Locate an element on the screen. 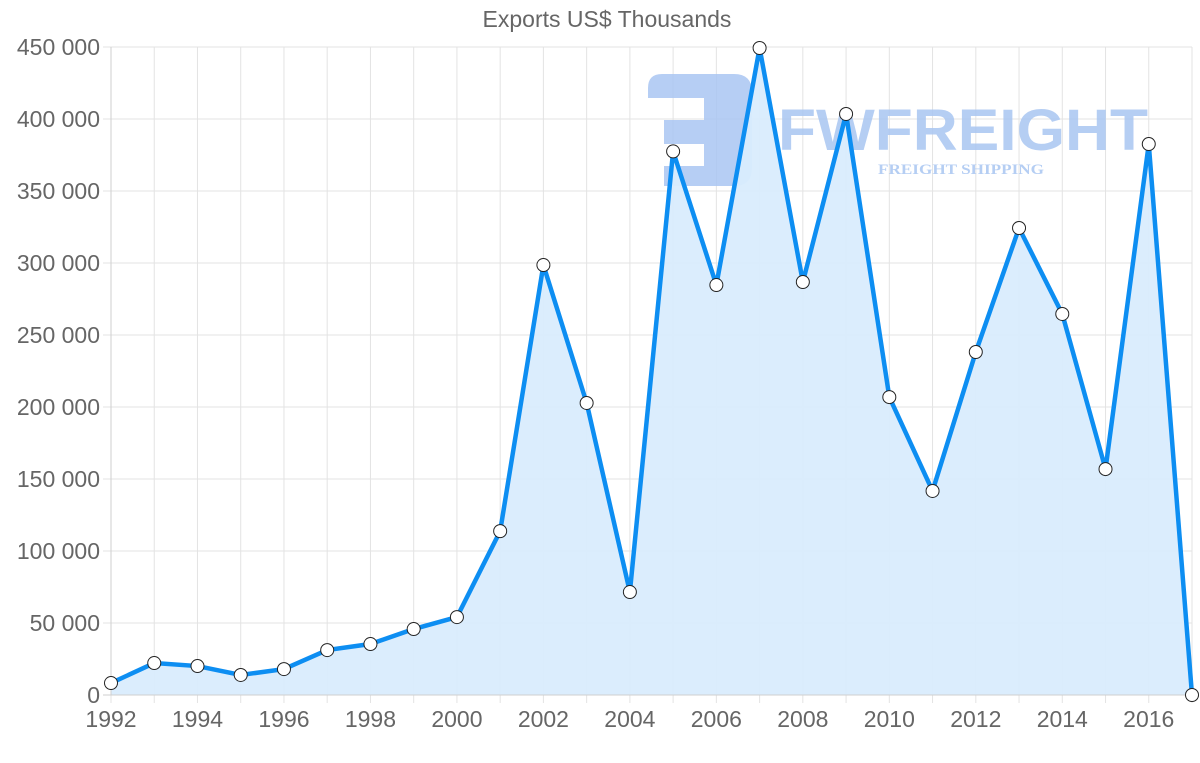  watermark-brand: FWFREIGHT is located at coordinates (963, 130).